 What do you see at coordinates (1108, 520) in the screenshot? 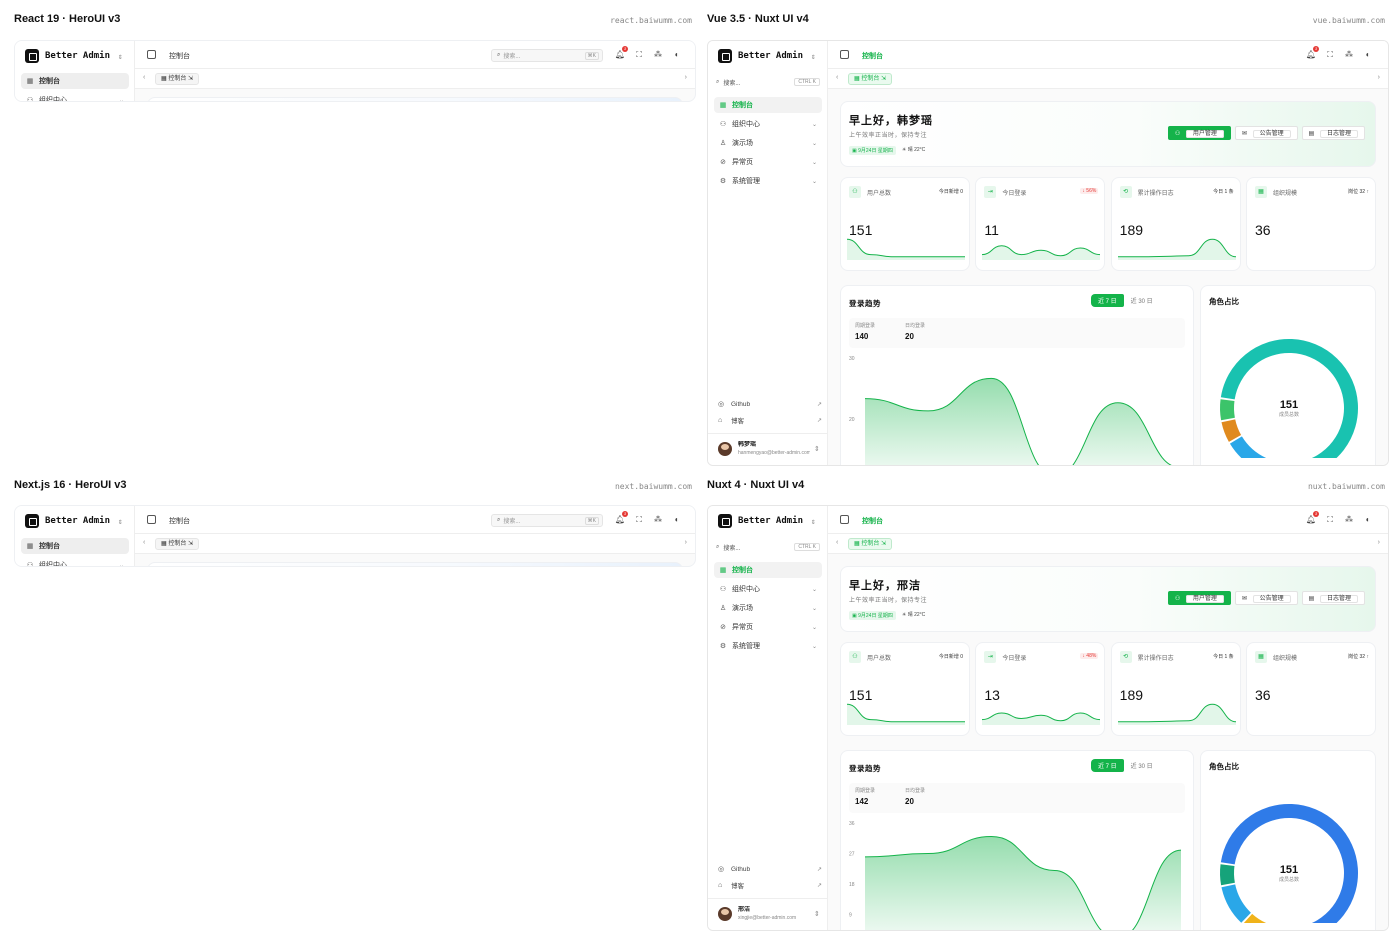
I see `top-bar: 控制台 🔔︎ 3 ⛶ ⁂ ◐` at bounding box center [1108, 520].